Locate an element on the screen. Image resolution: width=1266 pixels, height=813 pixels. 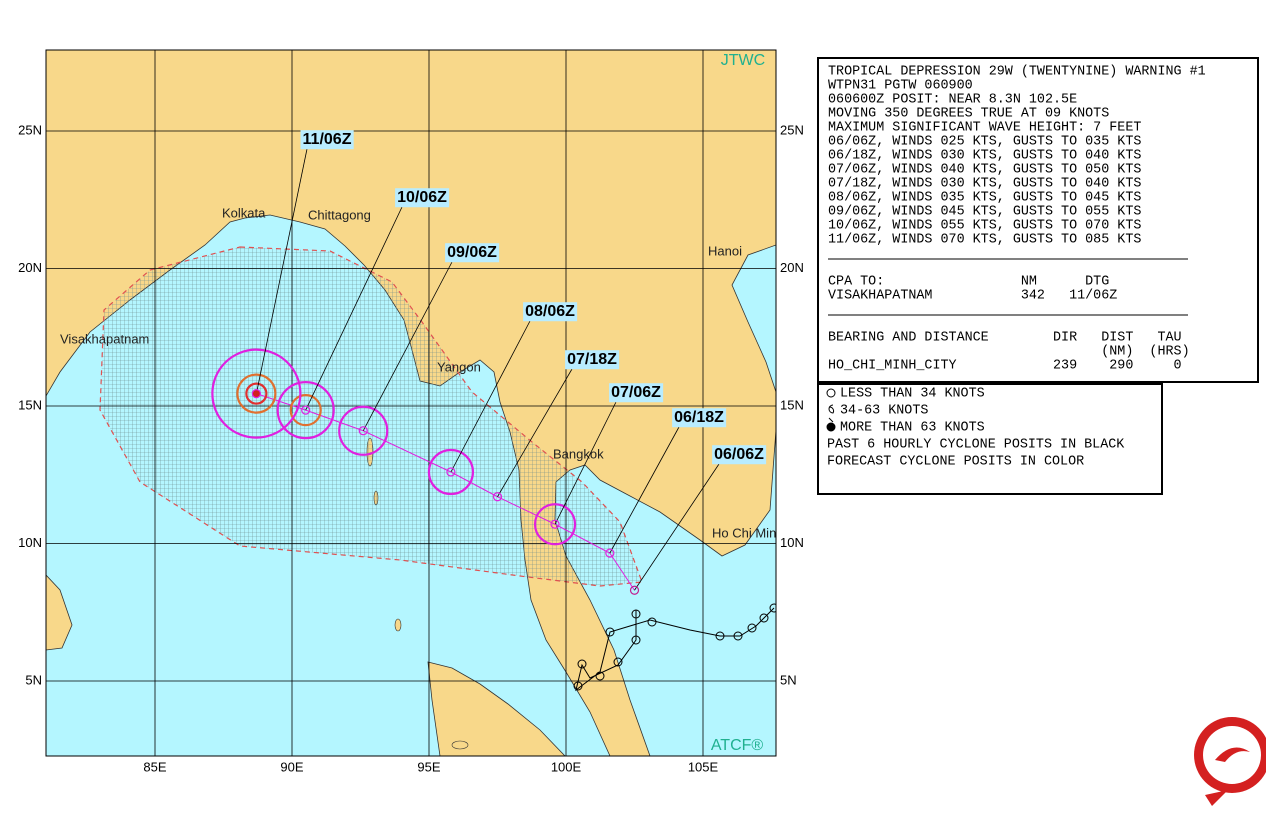
forecast-label: 09/06Z is located at coordinates (472, 252).